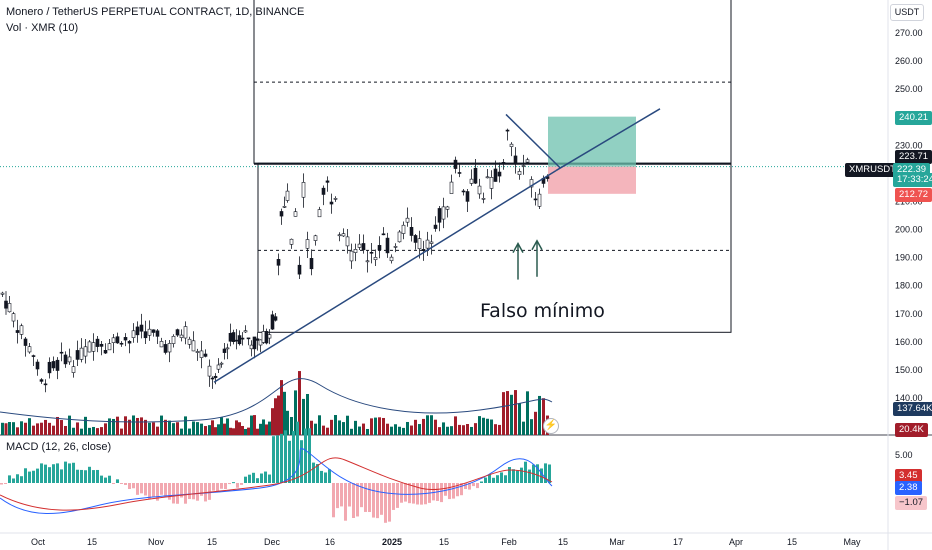 The height and width of the screenshot is (550, 932). Describe the element at coordinates (608, 140) in the screenshot. I see `trendline-extension` at that location.